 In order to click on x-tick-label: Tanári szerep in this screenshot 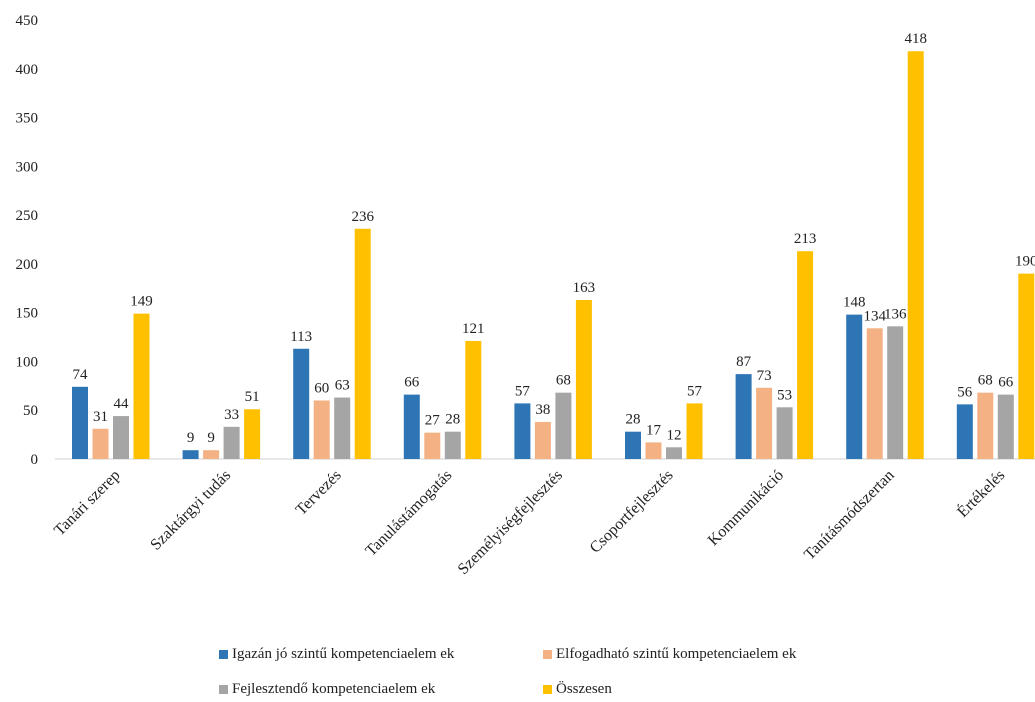, I will do `click(87, 503)`.